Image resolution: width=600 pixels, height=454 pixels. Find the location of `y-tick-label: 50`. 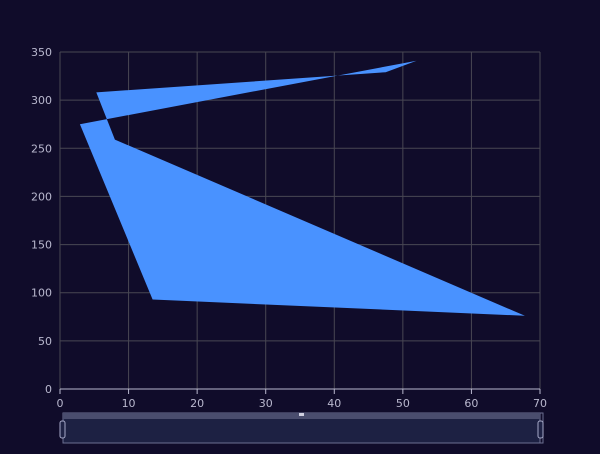

y-tick-label: 50 is located at coordinates (45, 341).